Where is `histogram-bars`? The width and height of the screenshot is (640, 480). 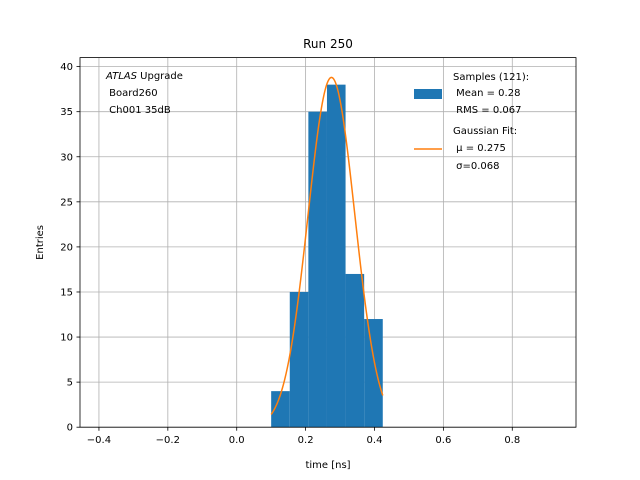 histogram-bars is located at coordinates (327, 256).